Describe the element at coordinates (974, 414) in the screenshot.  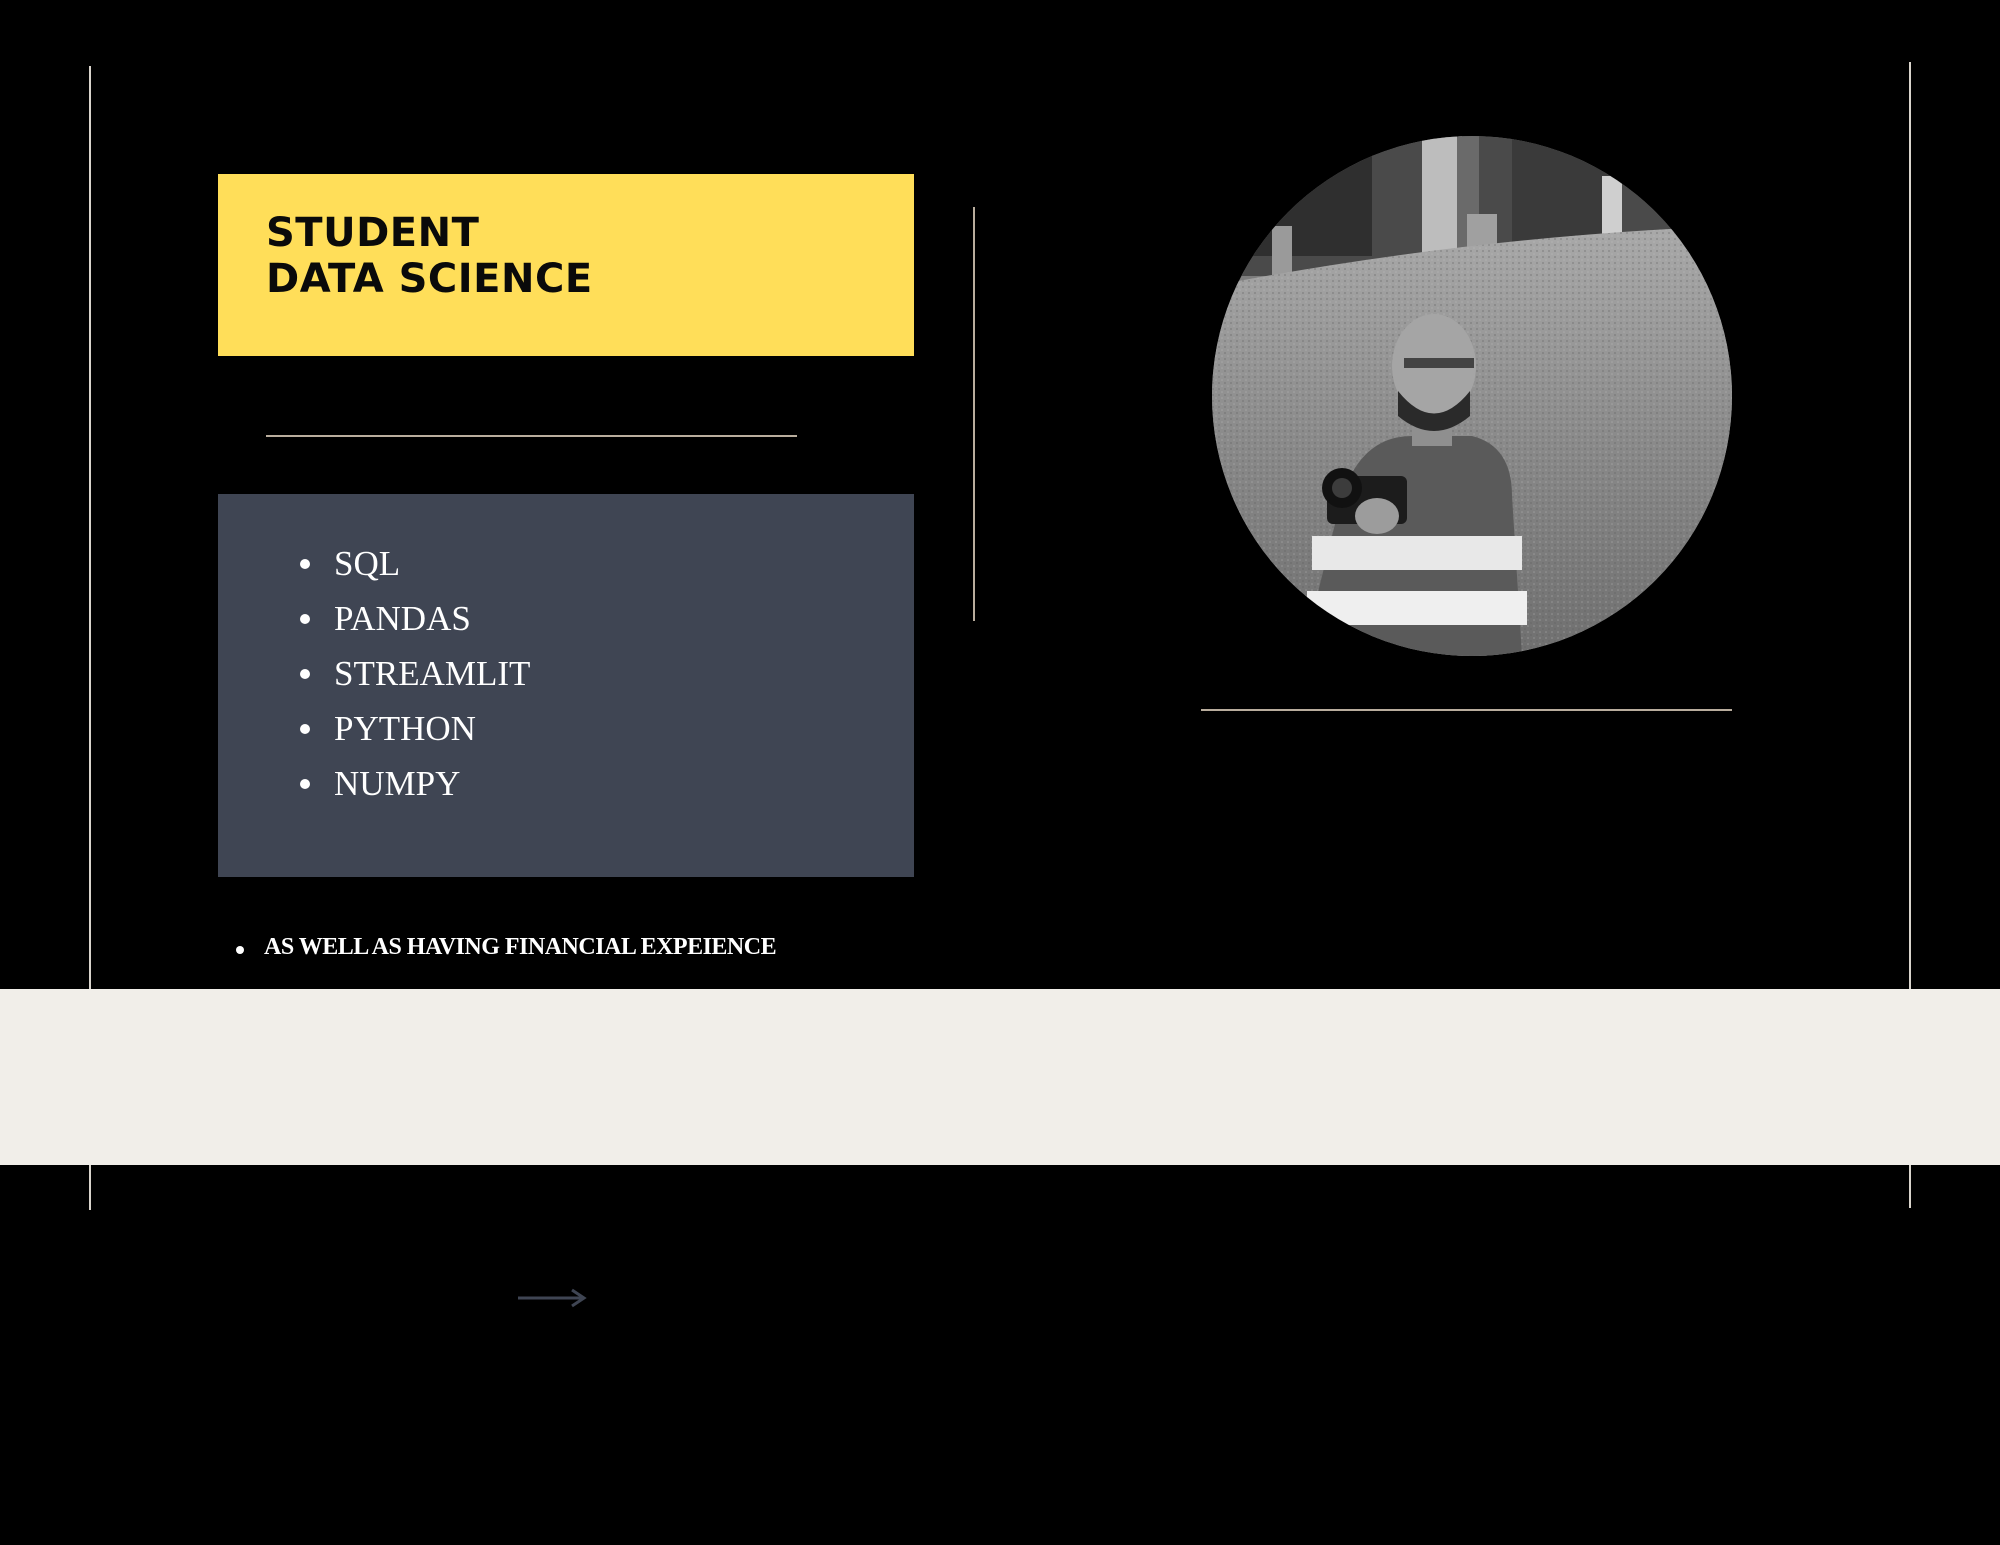
I see `column-divider` at that location.